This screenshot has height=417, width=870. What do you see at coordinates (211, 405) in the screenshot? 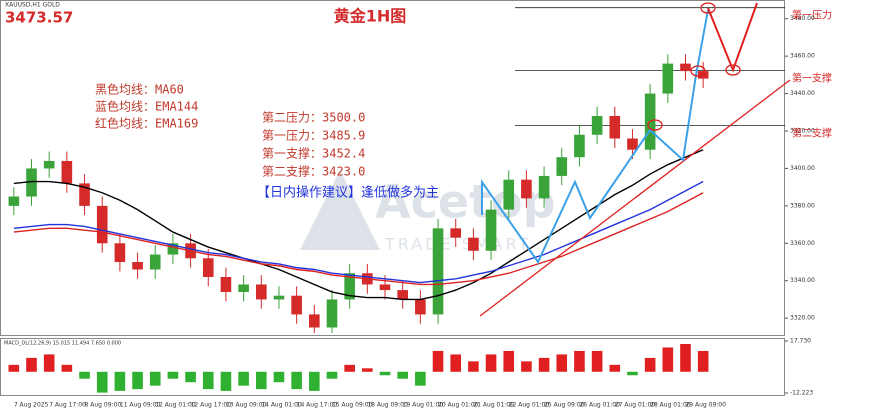
I see `x-tick-label: 12 Aug 17:00` at bounding box center [211, 405].